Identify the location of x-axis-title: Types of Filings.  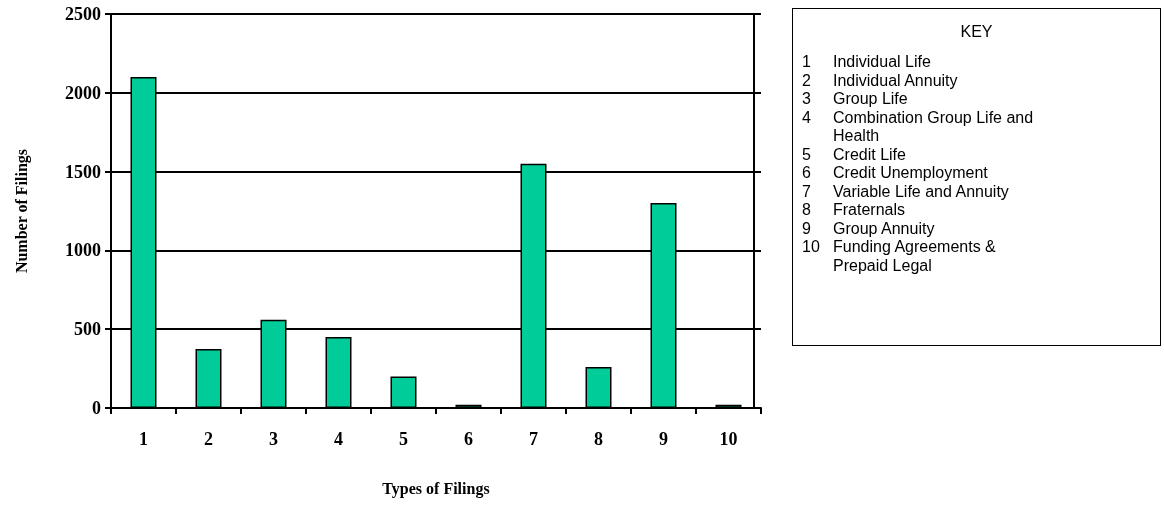
(436, 488).